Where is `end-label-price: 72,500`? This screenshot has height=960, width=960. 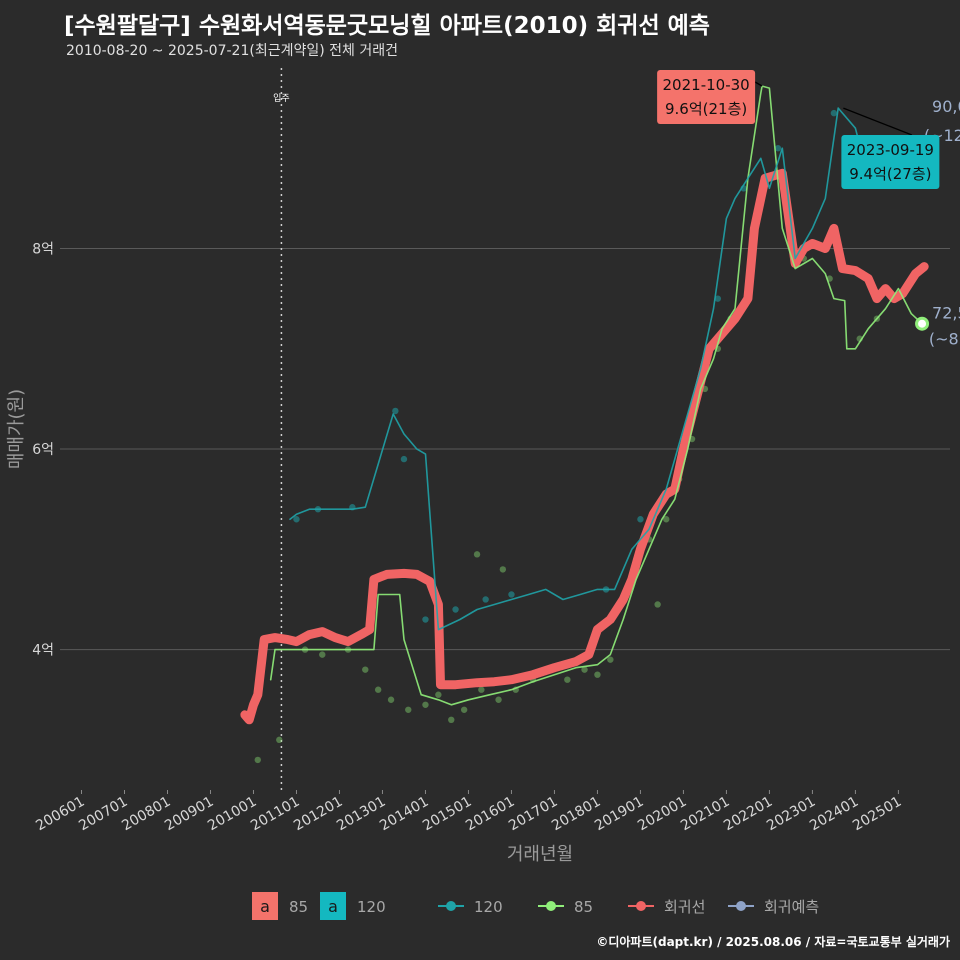
end-label-price: 72,500 is located at coordinates (946, 313).